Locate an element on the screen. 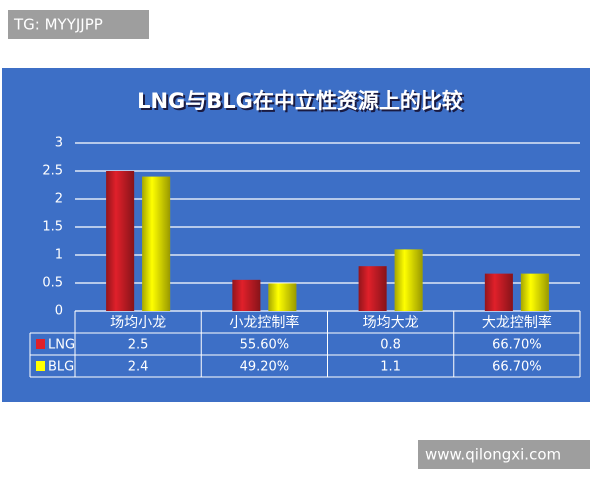 The width and height of the screenshot is (600, 484). y-tick-label: 3 is located at coordinates (59, 143).